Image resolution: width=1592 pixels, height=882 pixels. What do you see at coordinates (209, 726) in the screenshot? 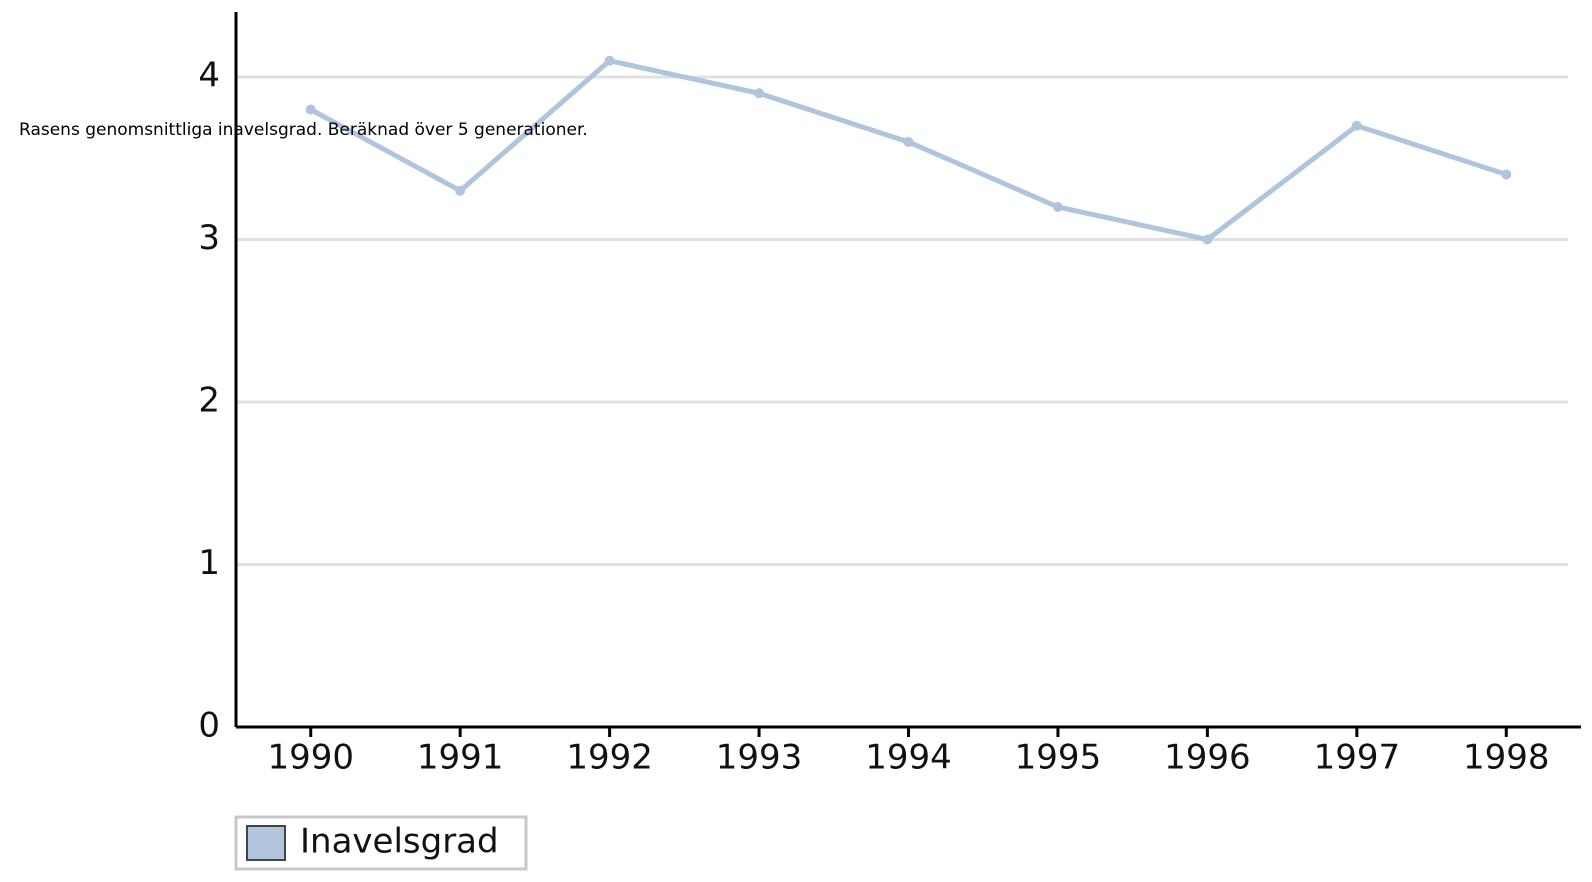
I see `y-tick-label: 0` at bounding box center [209, 726].